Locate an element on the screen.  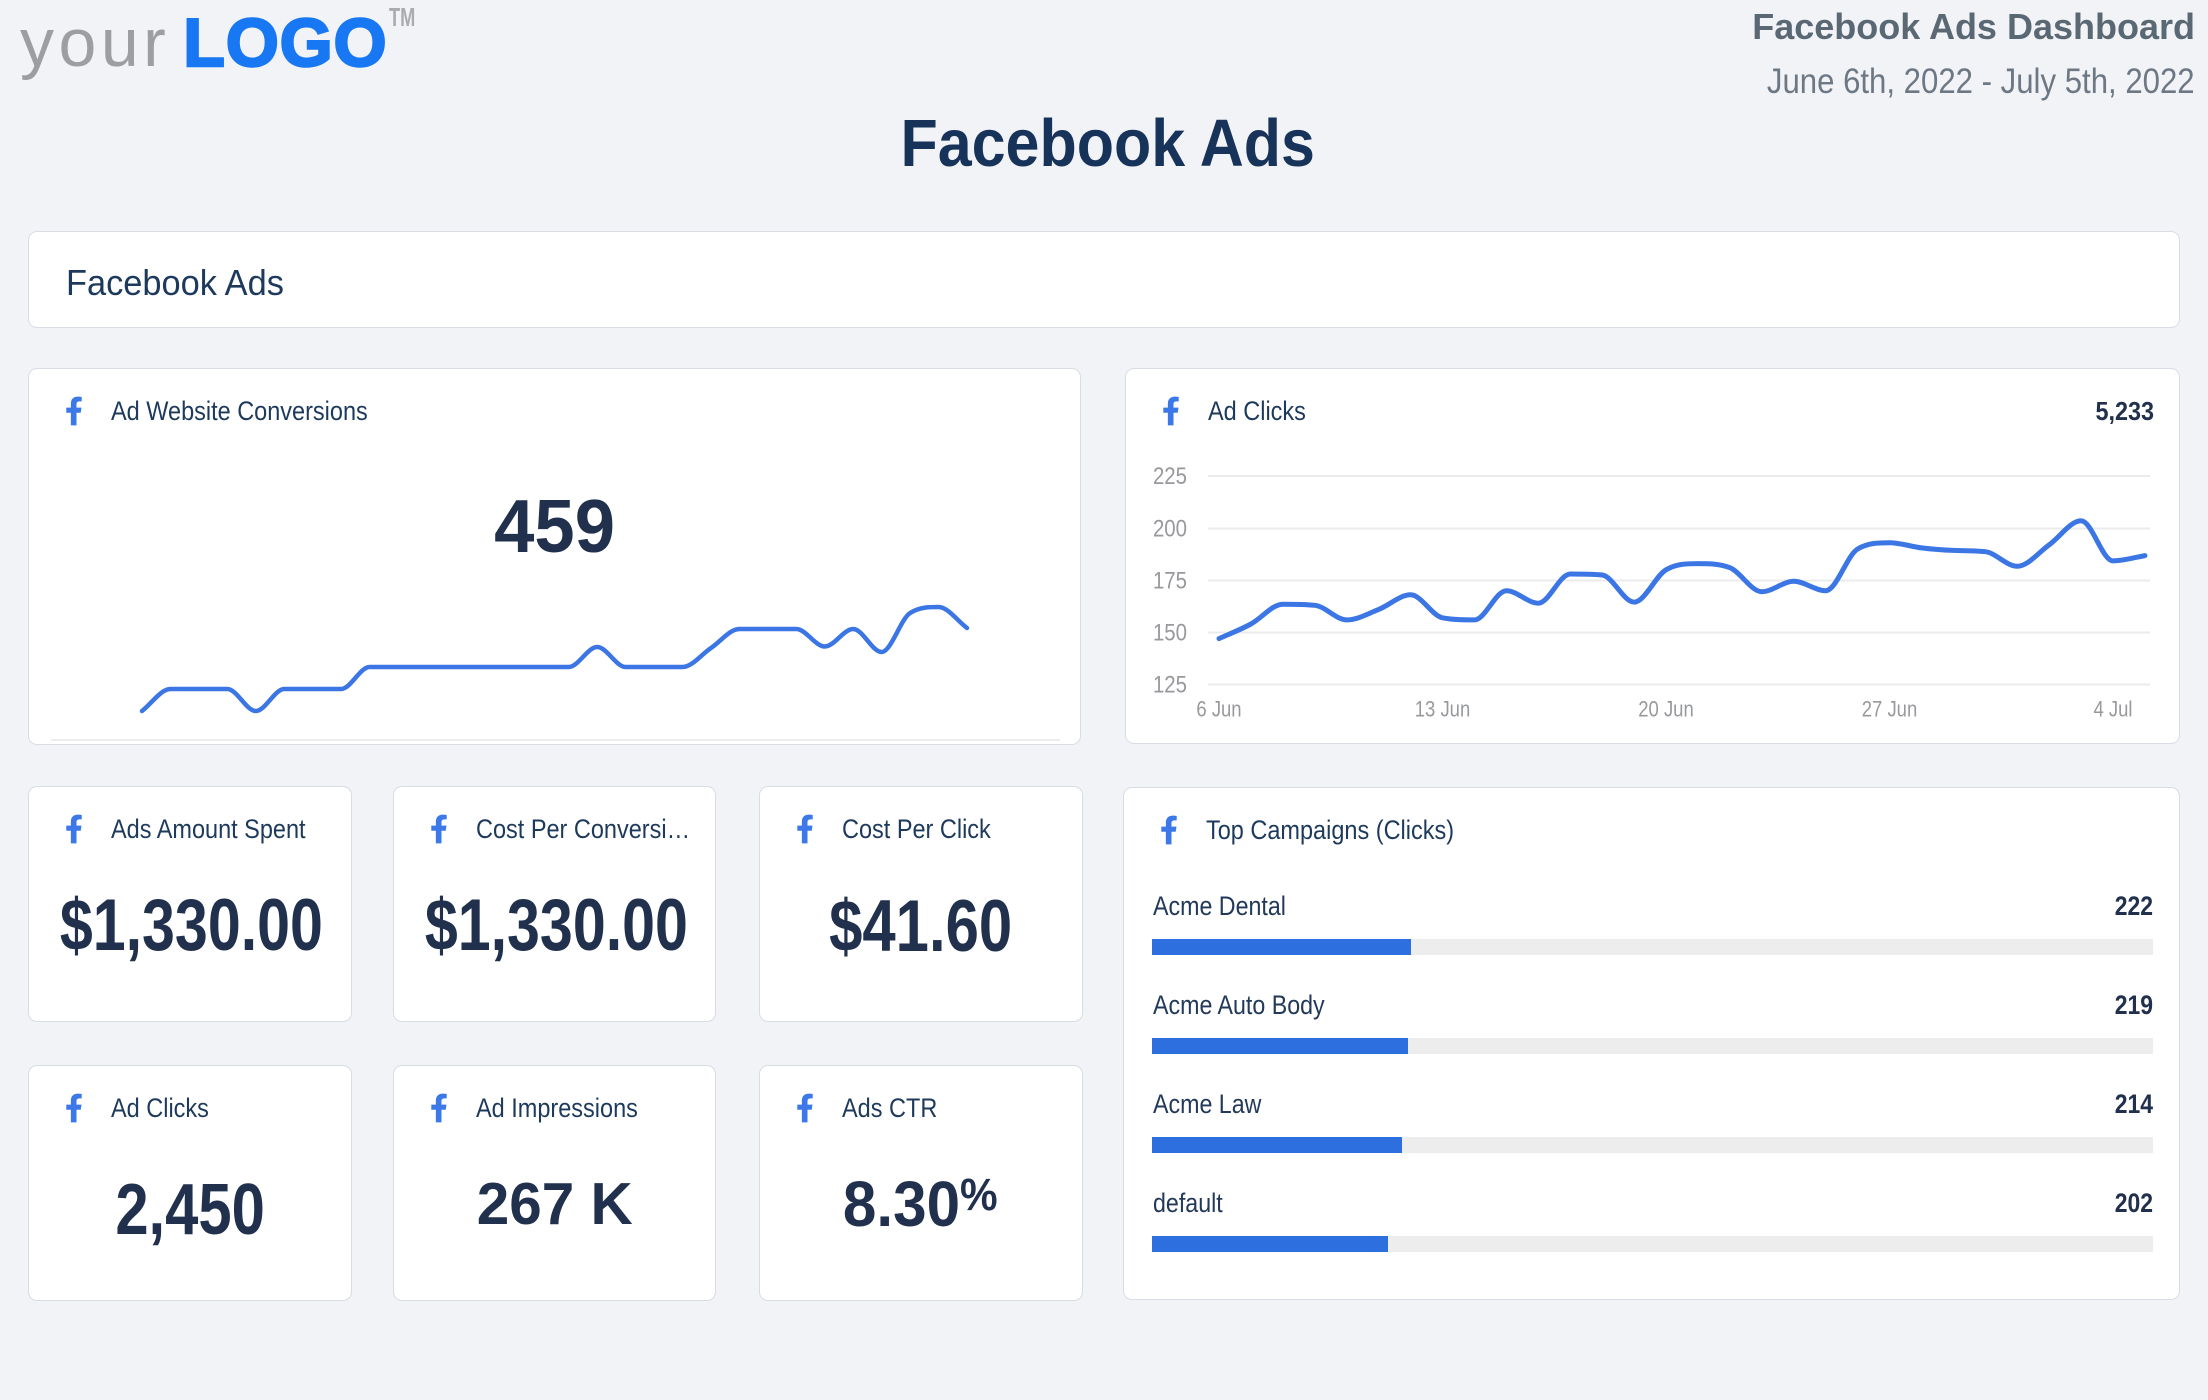
svg-text: 4 Jul is located at coordinates (2113, 710).